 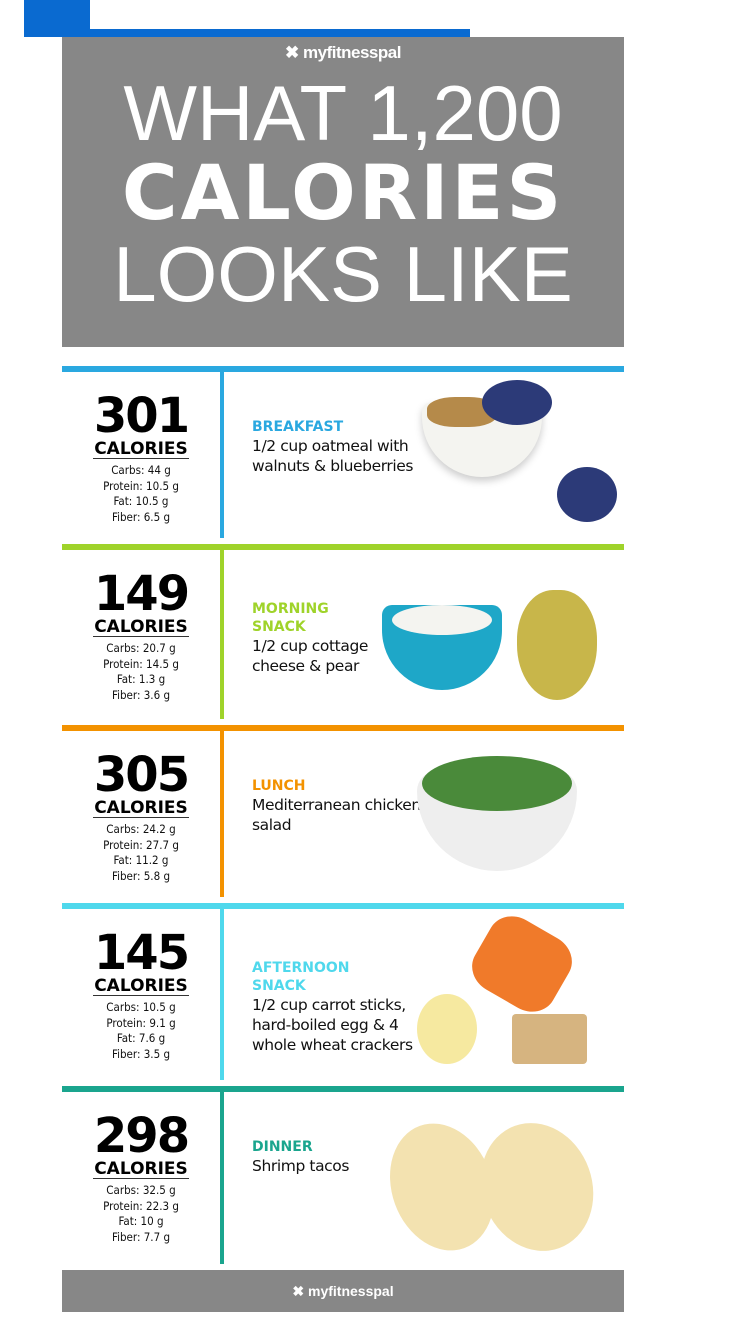 I want to click on meal-info: DINNER Shrimp tacos, so click(x=337, y=1157).